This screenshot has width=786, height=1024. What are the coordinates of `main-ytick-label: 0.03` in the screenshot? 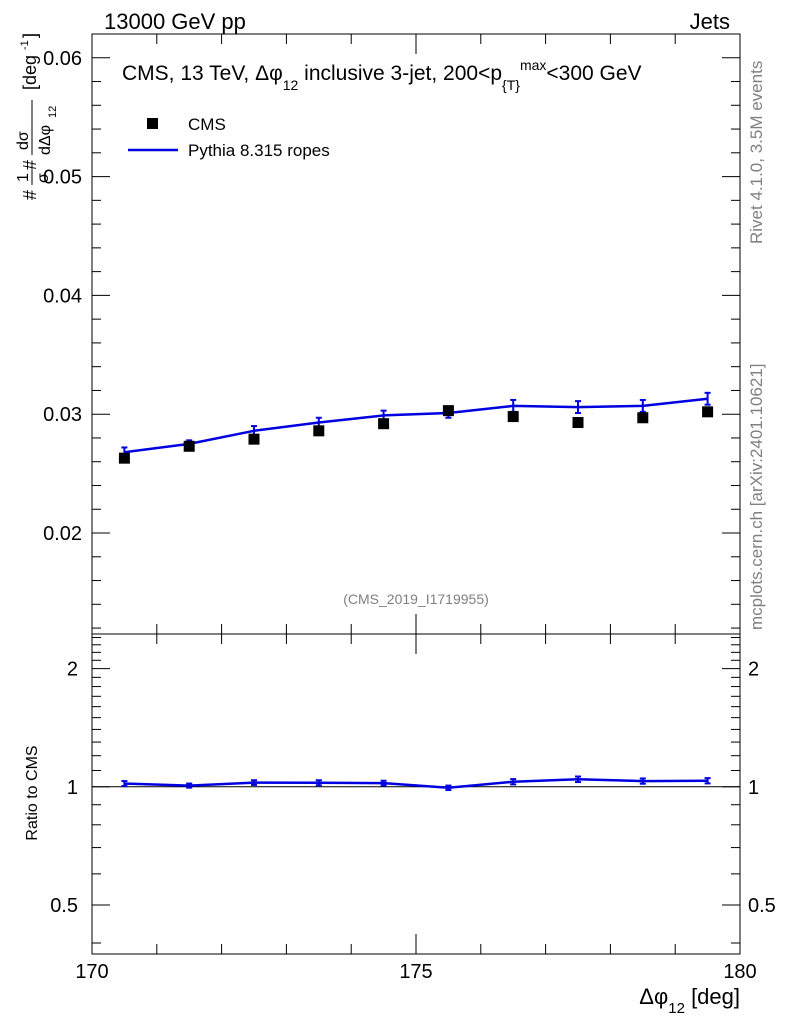 It's located at (62, 415).